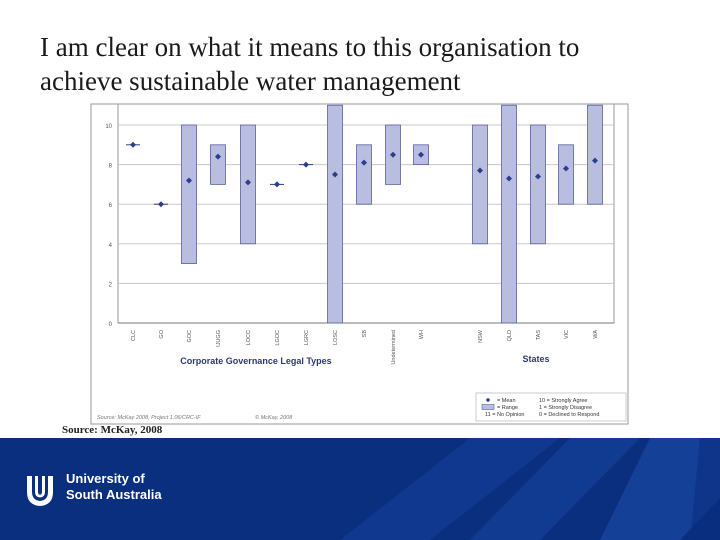 This screenshot has width=720, height=540. I want to click on mean-point-QLD, so click(509, 178).